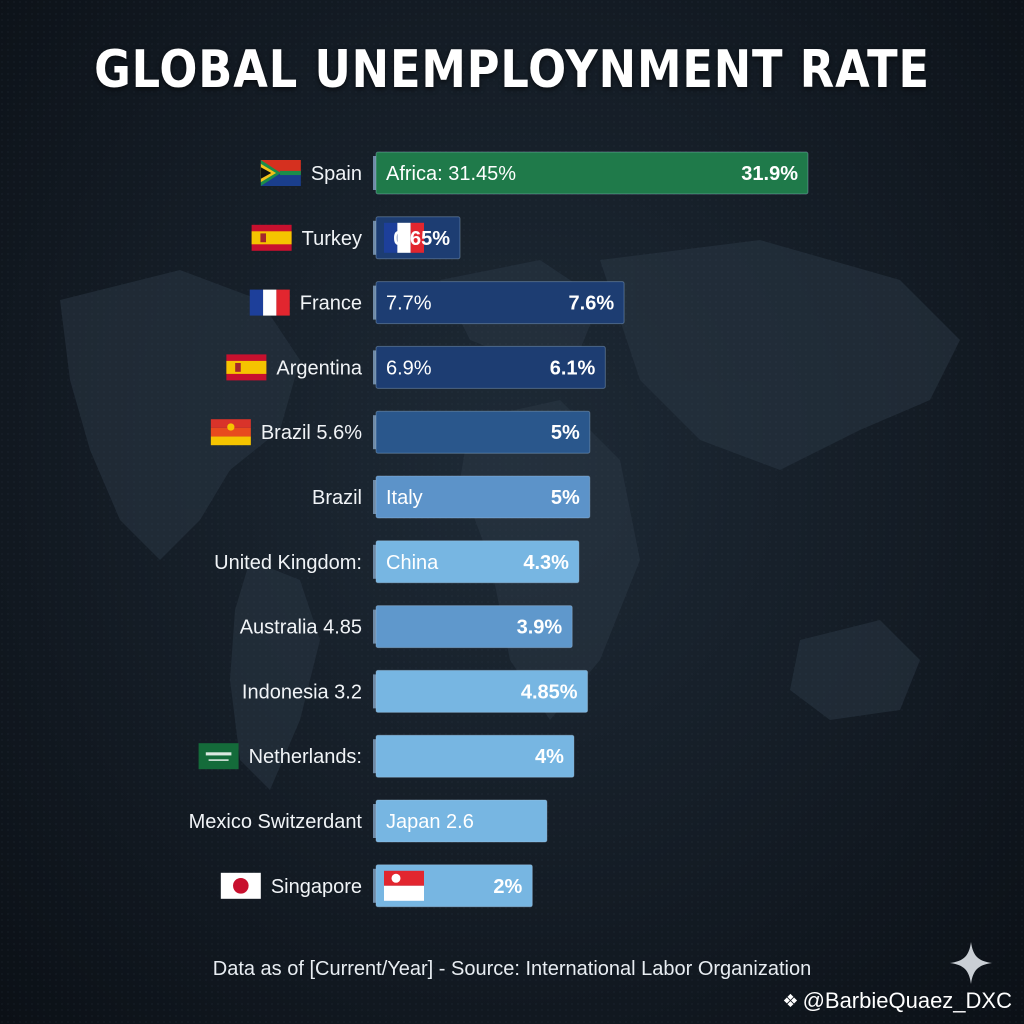  What do you see at coordinates (573, 368) in the screenshot?
I see `value-label: 6.1%` at bounding box center [573, 368].